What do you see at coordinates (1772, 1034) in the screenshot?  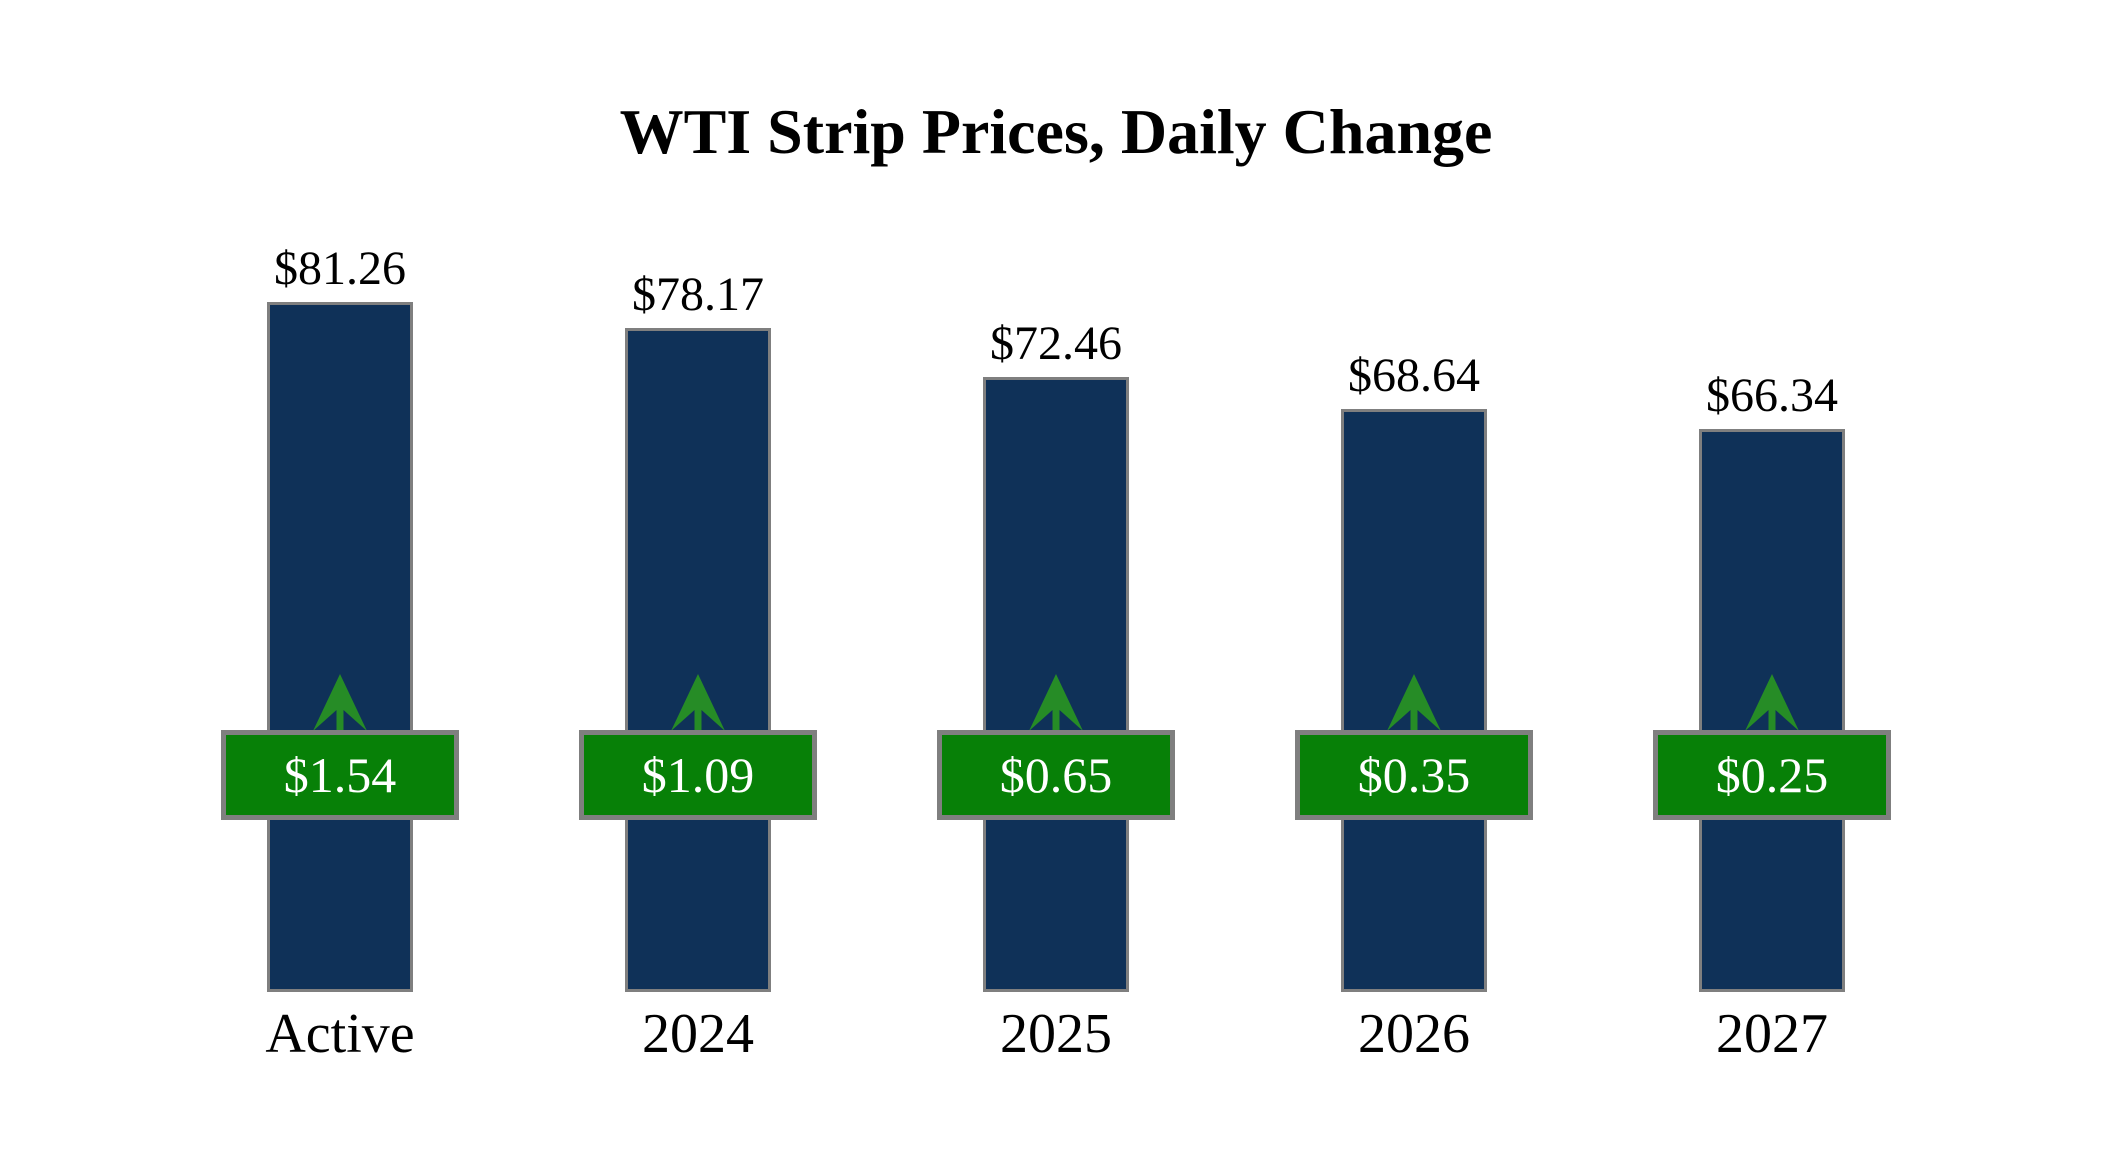 I see `category-label: 2027` at bounding box center [1772, 1034].